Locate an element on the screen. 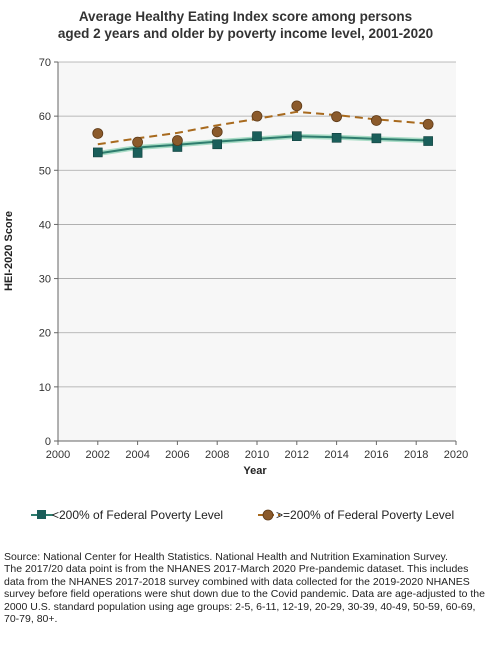 The height and width of the screenshot is (646, 491). y-tick-label: 50 is located at coordinates (45, 171).